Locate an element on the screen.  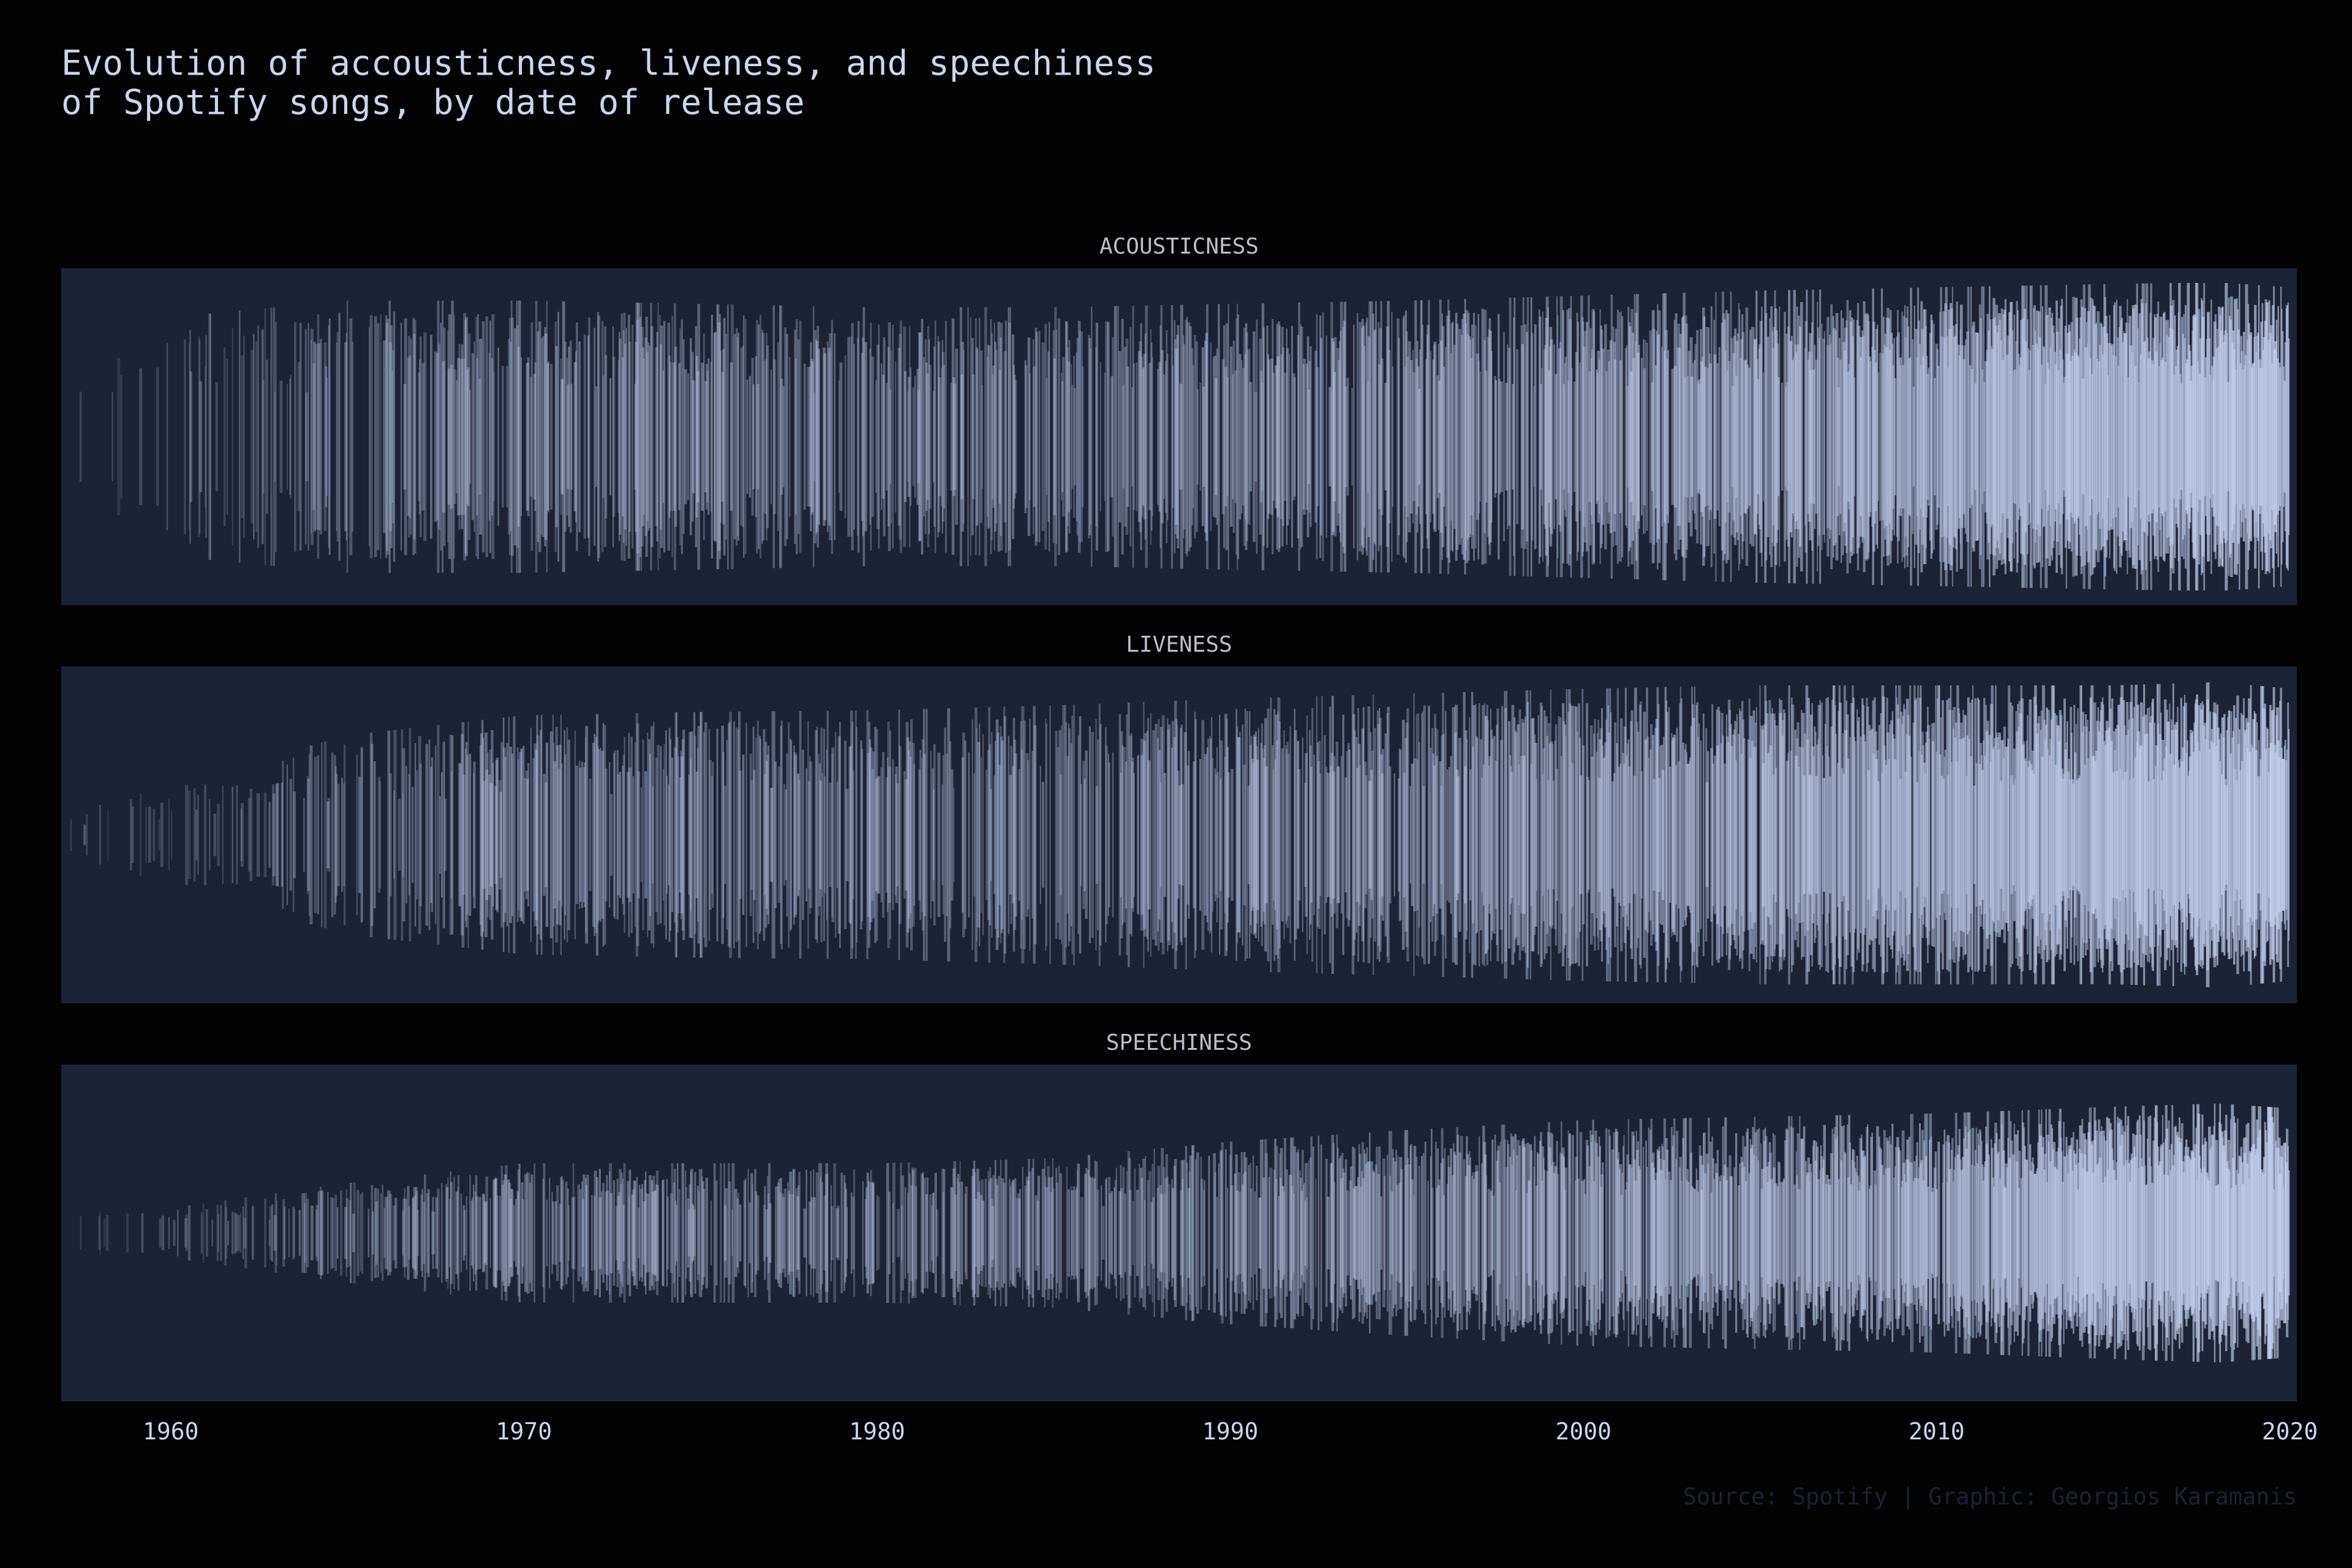
x-tick-label-1980: 1980 is located at coordinates (877, 1432).